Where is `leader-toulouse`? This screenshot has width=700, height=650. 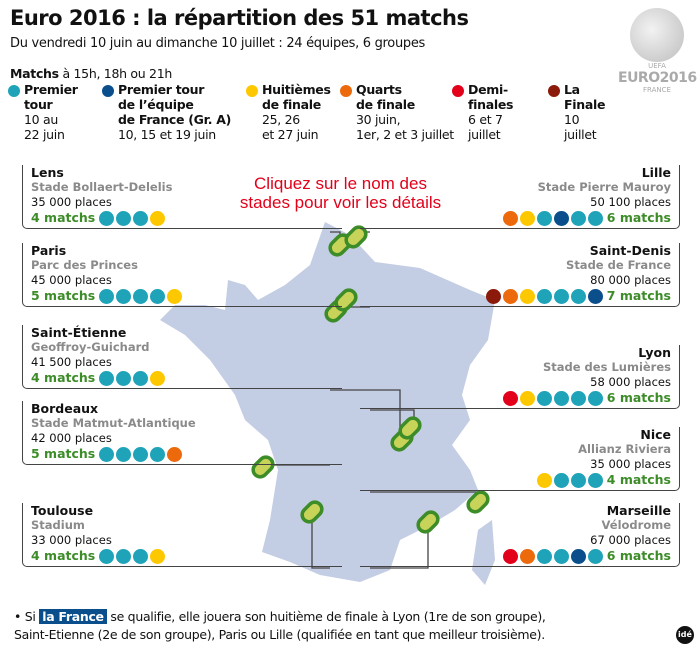 leader-toulouse is located at coordinates (320, 540).